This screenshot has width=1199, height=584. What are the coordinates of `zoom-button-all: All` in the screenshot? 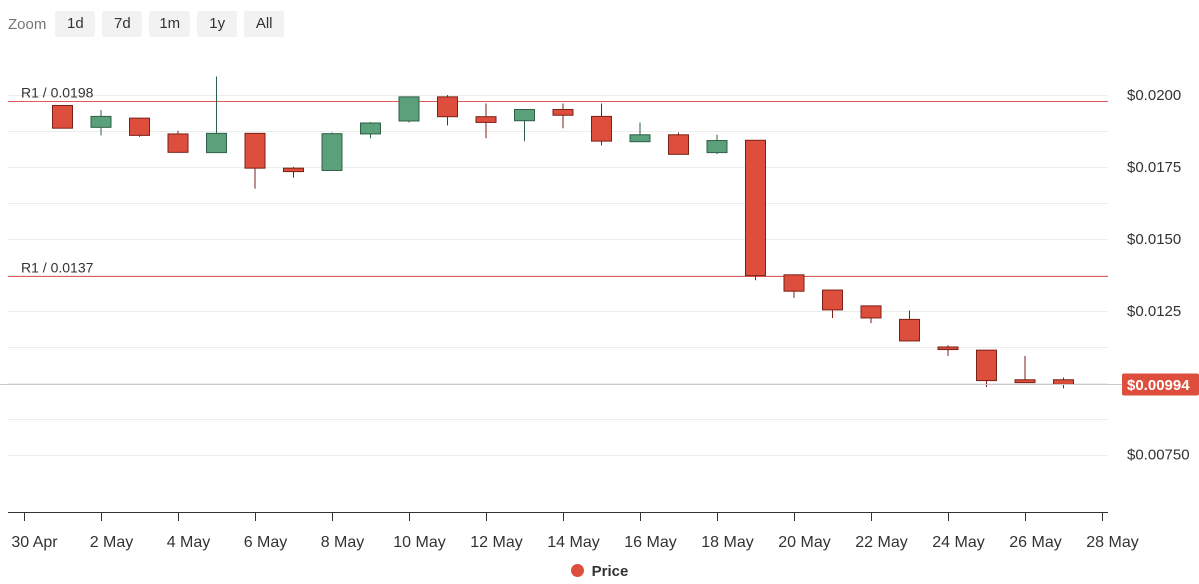 It's located at (264, 24).